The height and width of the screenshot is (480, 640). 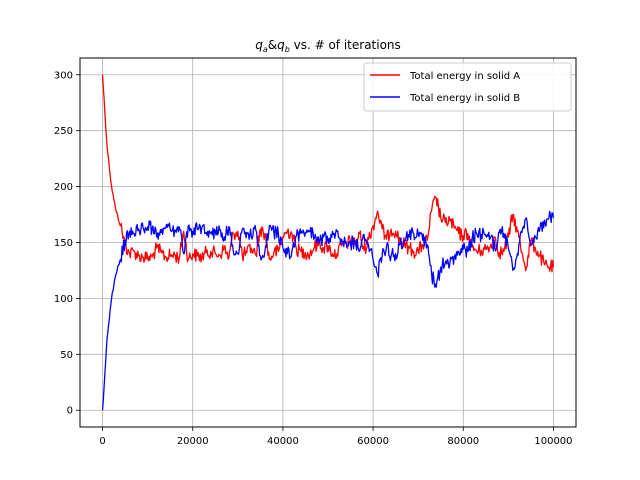 I want to click on title-rest: vs. # of iterations, so click(x=345, y=45).